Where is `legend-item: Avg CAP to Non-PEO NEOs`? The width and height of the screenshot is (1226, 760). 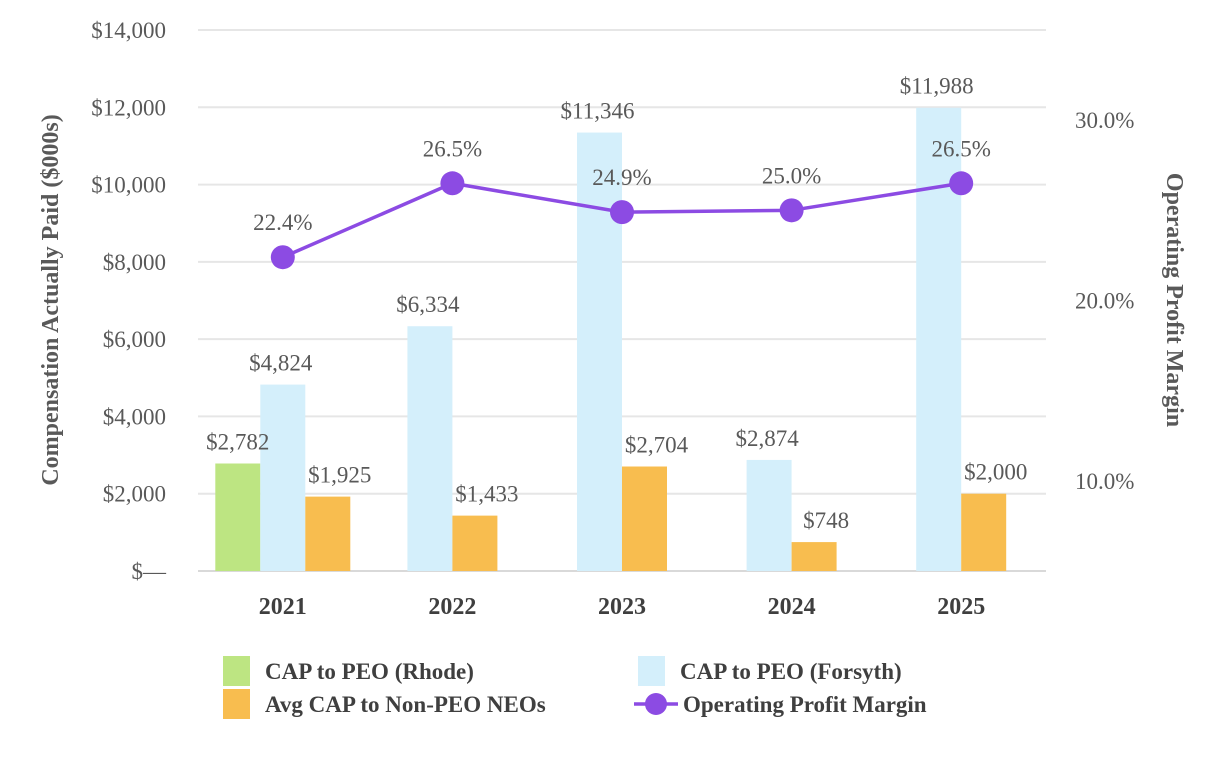 legend-item: Avg CAP to Non-PEO NEOs is located at coordinates (384, 704).